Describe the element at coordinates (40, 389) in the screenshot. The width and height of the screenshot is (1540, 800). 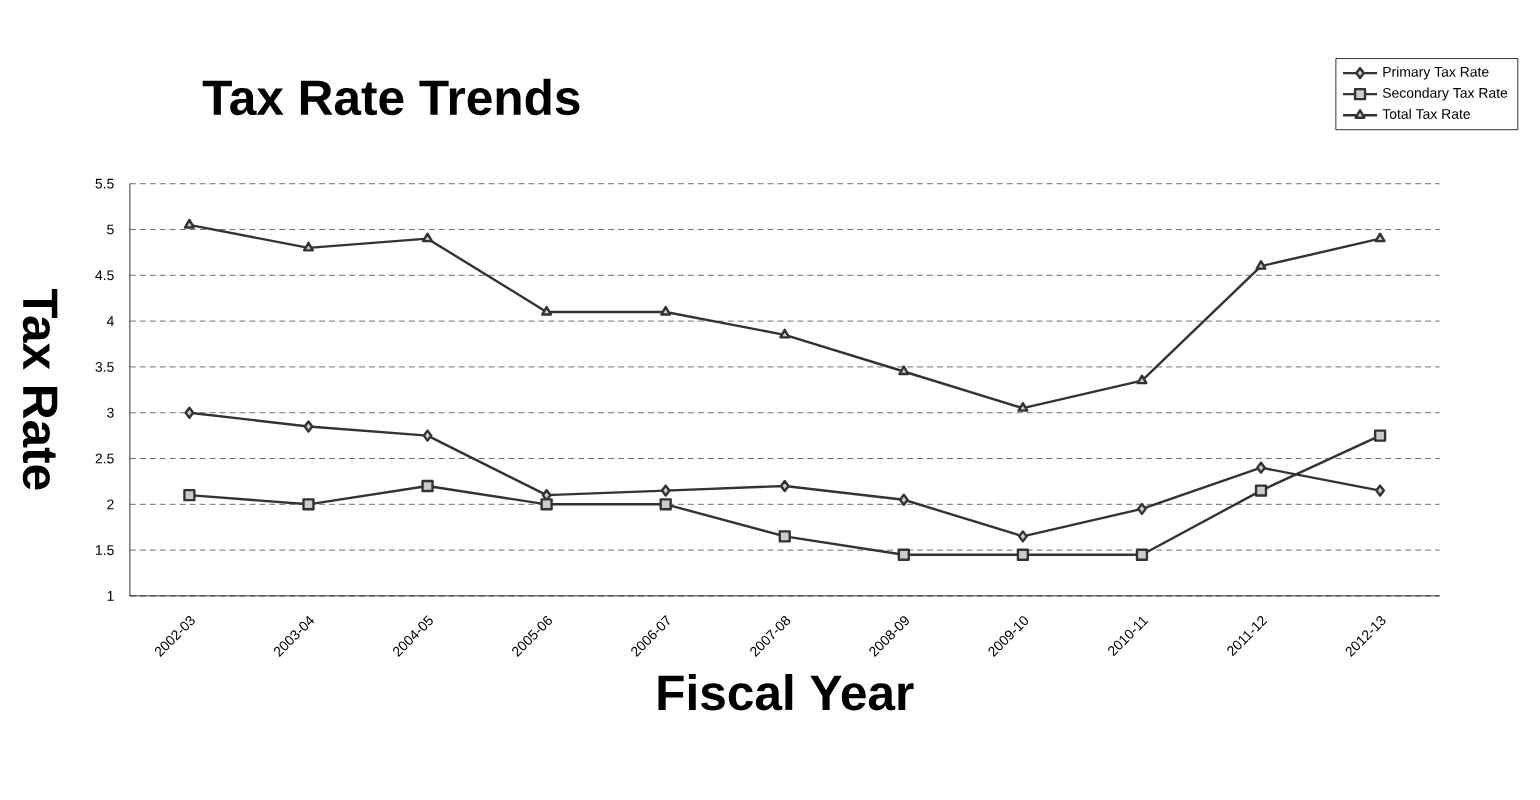
I see `y-axis-title: Tax Rate` at that location.